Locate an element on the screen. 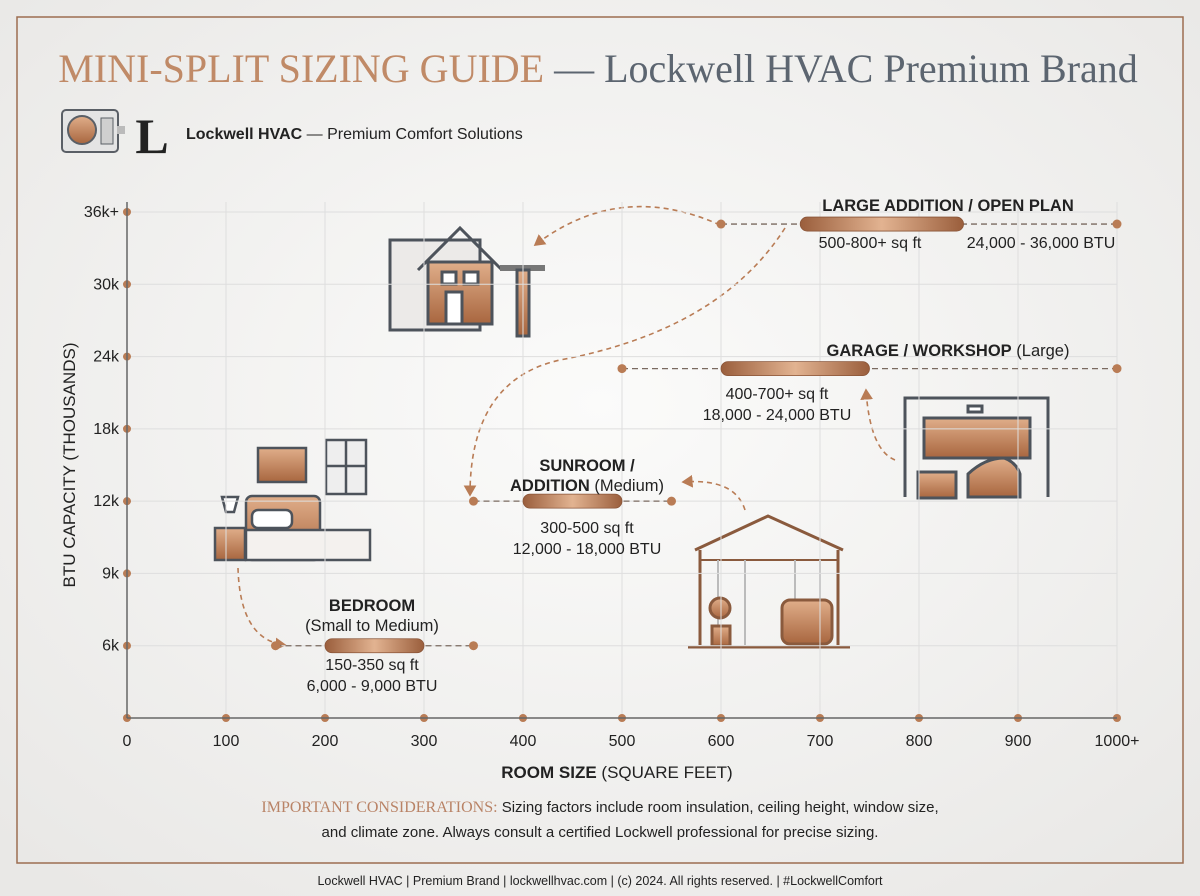  range-name-text: LARGE ADDITION / OPEN PLAN is located at coordinates (947, 206).